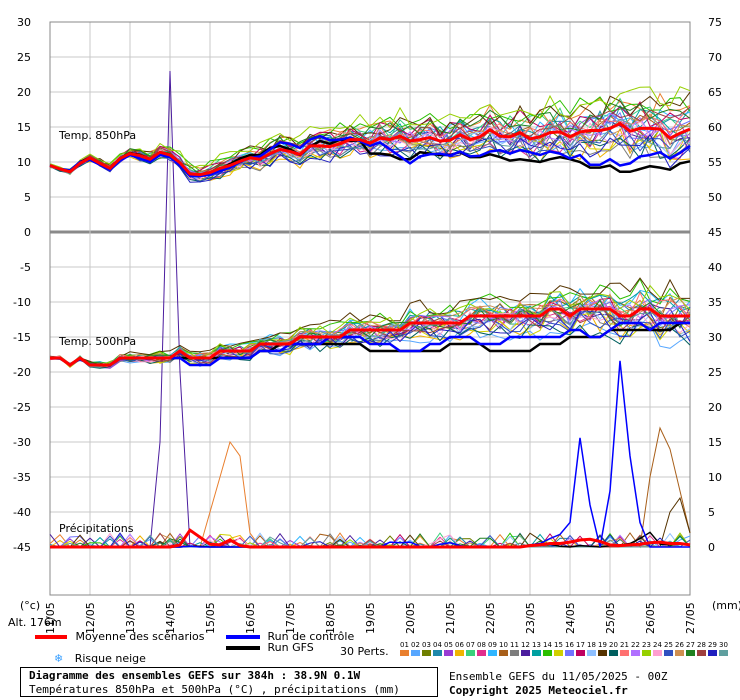  Describe the element at coordinates (24, 92) in the screenshot. I see `y-left-tick: 20` at that location.